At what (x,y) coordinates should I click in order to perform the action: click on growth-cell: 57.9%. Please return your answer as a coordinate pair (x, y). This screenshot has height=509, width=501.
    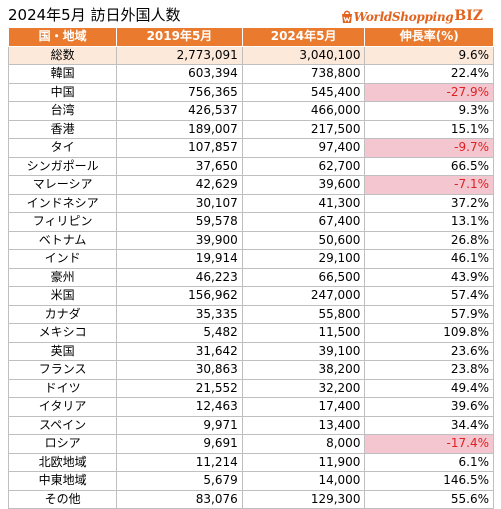
    Looking at the image, I should click on (429, 314).